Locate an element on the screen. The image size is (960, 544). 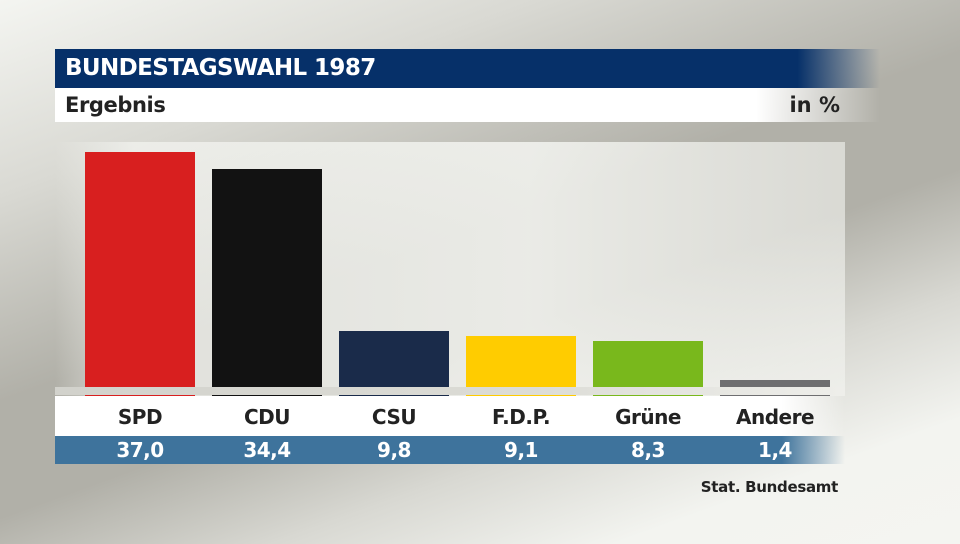
source-note: Stat. Bundesamt is located at coordinates (769, 487).